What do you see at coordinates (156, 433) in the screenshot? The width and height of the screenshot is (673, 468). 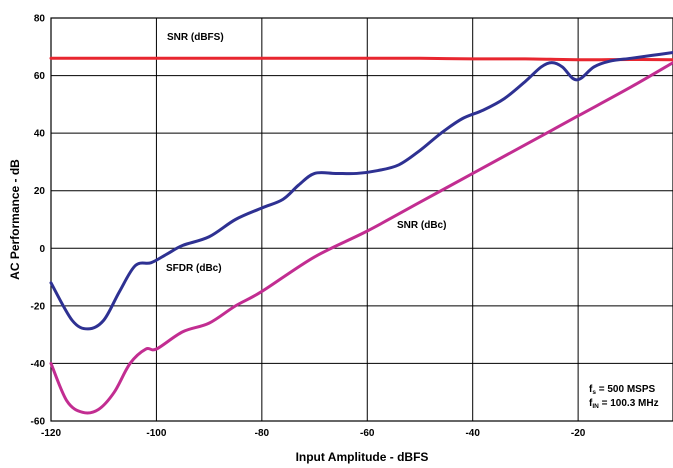 I see `x-tick-label: -100` at bounding box center [156, 433].